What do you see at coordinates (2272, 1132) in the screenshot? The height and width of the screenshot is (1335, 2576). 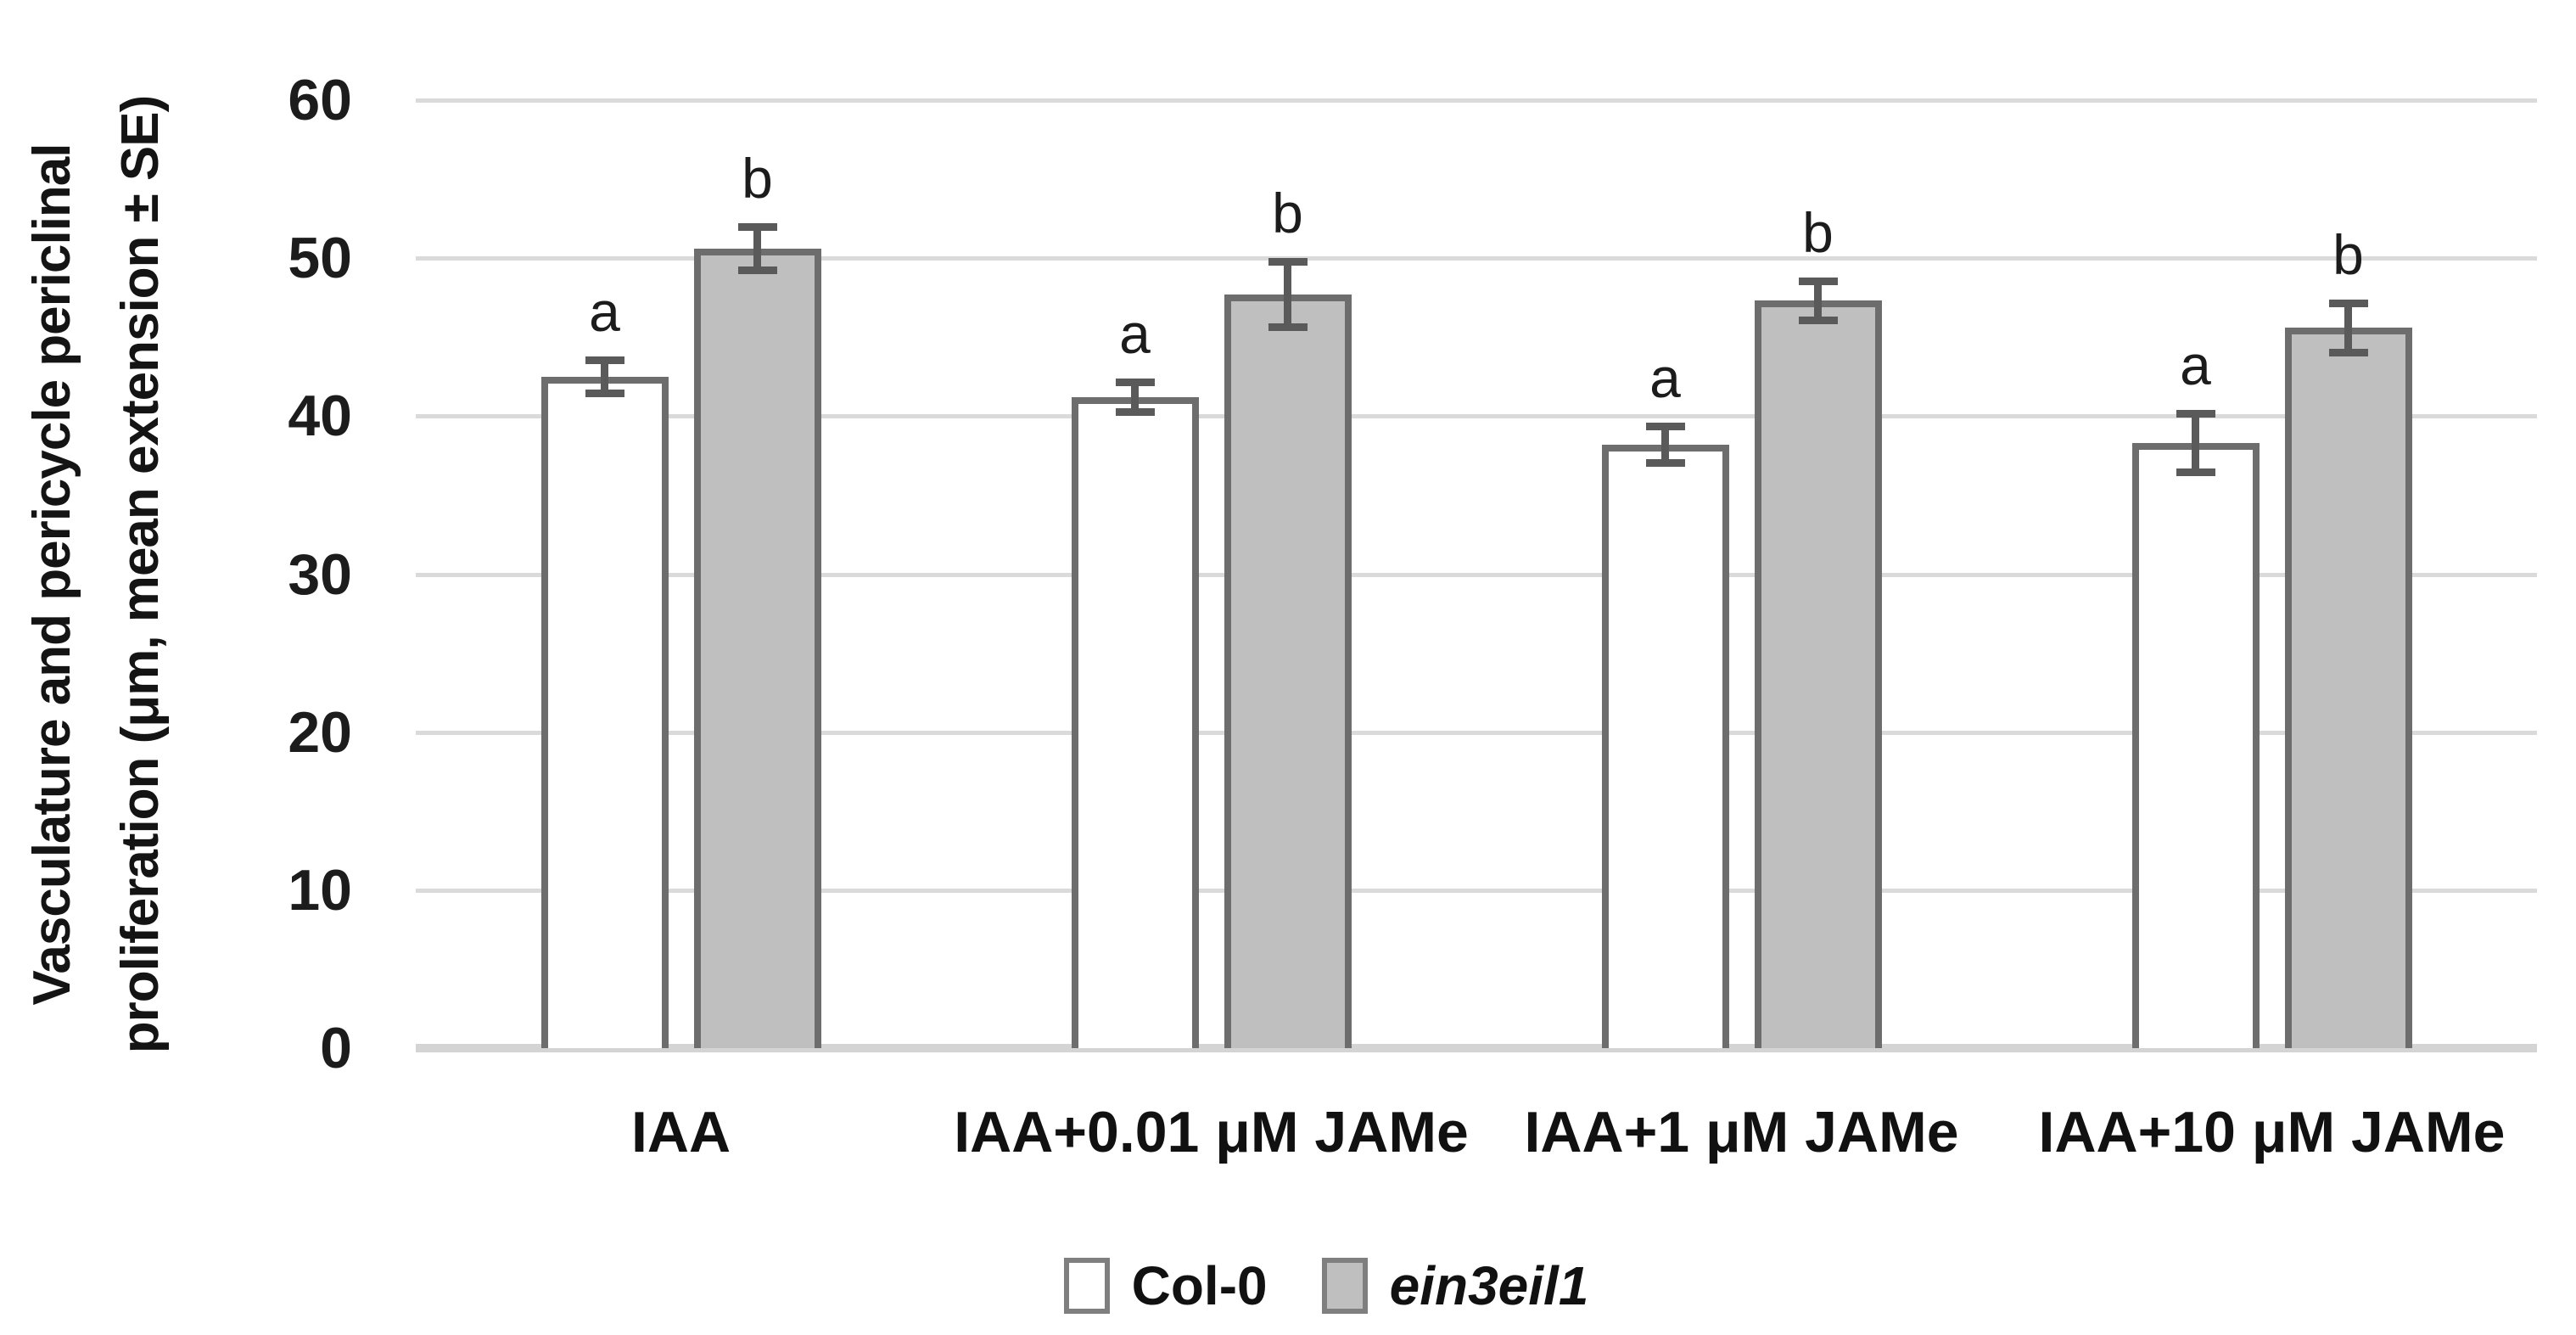 I see `x-category-label: IAA+10 μM JAMe` at bounding box center [2272, 1132].